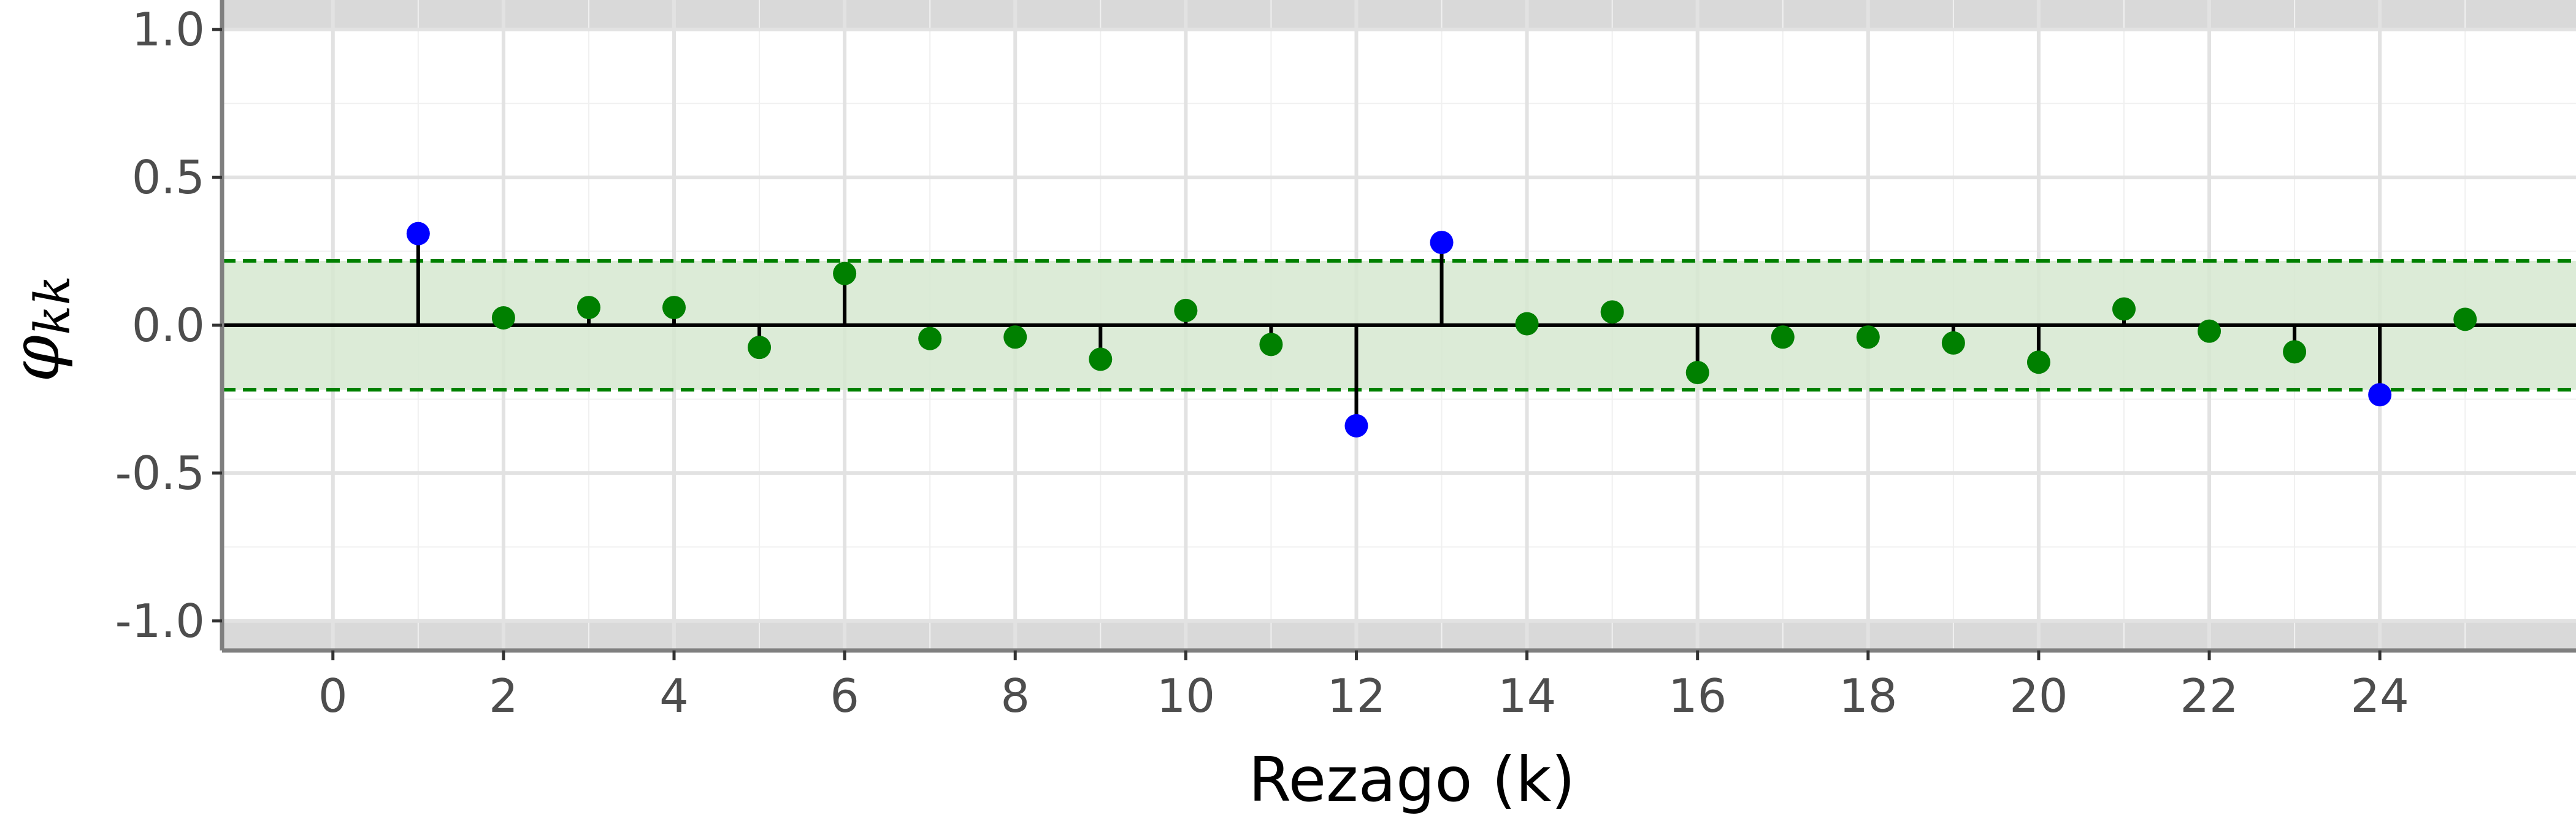 The width and height of the screenshot is (2576, 818). Describe the element at coordinates (333, 696) in the screenshot. I see `x-tick-label: 0` at that location.